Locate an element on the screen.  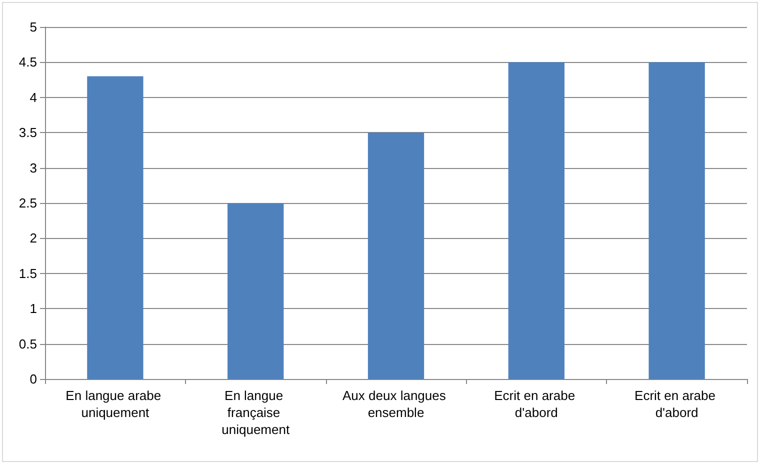
y-tick-label: 3 is located at coordinates (33, 168).